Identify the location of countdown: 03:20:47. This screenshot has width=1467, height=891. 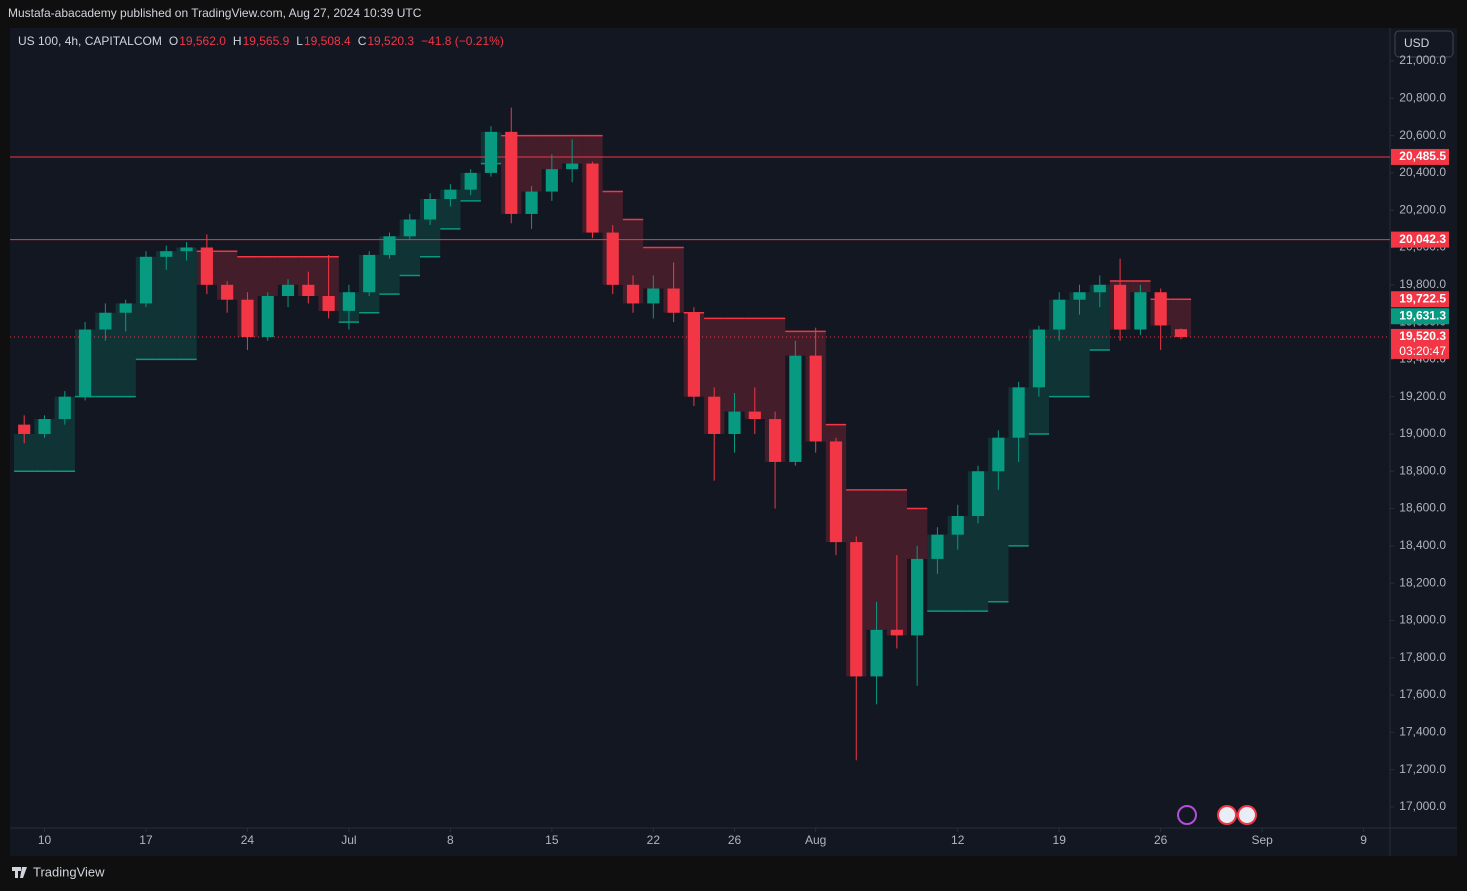
(1422, 351).